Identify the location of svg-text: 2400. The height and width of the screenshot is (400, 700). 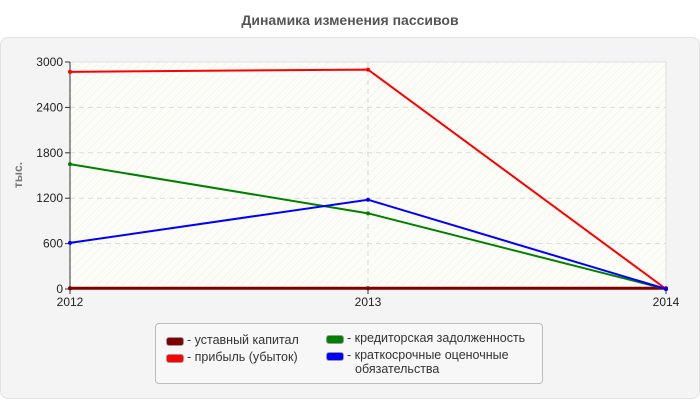
(49, 107).